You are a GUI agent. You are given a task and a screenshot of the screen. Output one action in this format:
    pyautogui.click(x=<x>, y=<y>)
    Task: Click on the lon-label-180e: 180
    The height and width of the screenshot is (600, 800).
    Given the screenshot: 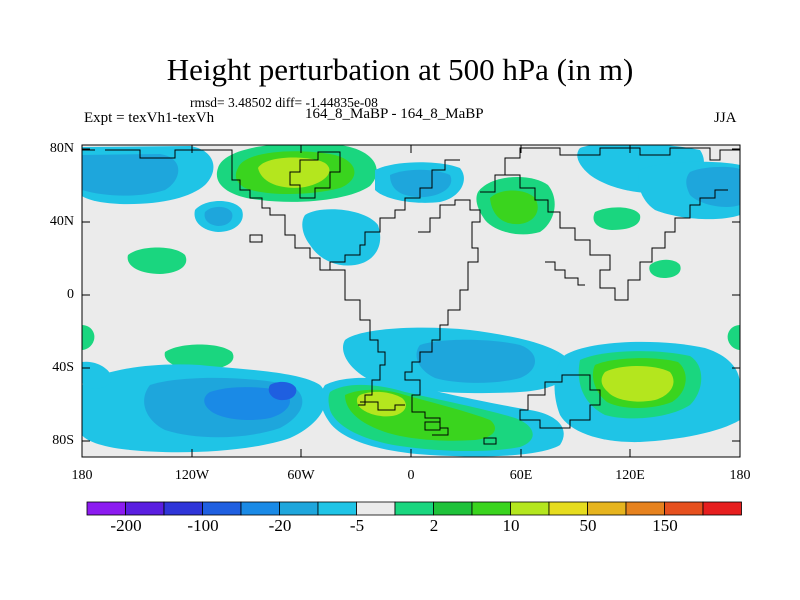 What is the action you would take?
    pyautogui.click(x=740, y=475)
    